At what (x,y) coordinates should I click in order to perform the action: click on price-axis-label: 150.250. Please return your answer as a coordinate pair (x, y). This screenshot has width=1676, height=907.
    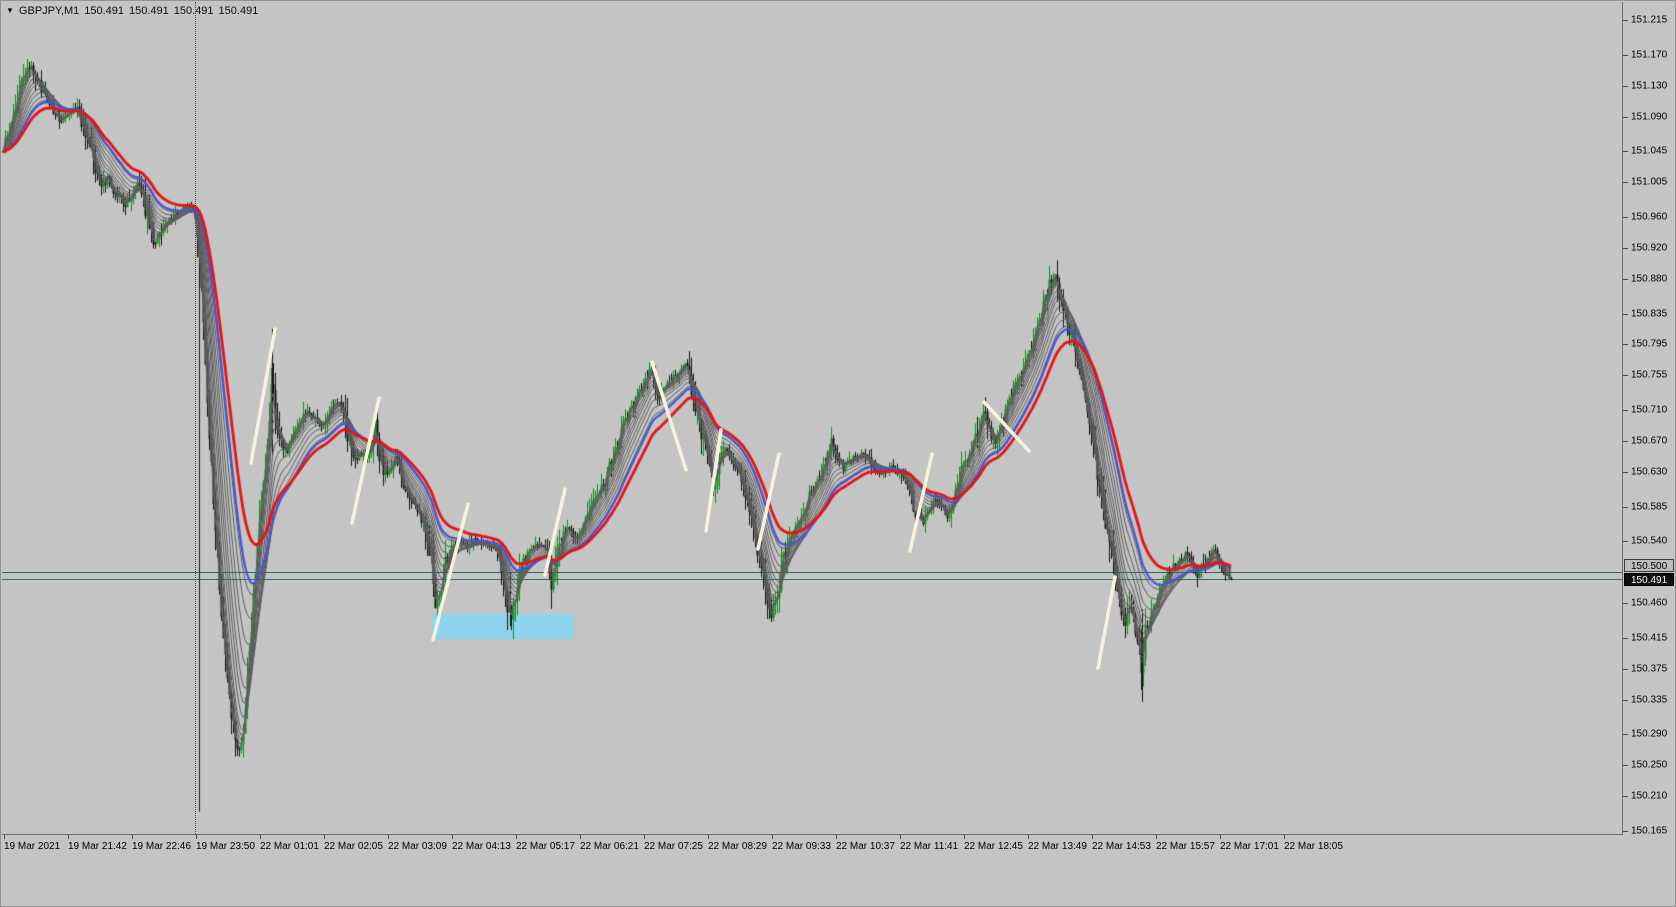
    Looking at the image, I should click on (1649, 765).